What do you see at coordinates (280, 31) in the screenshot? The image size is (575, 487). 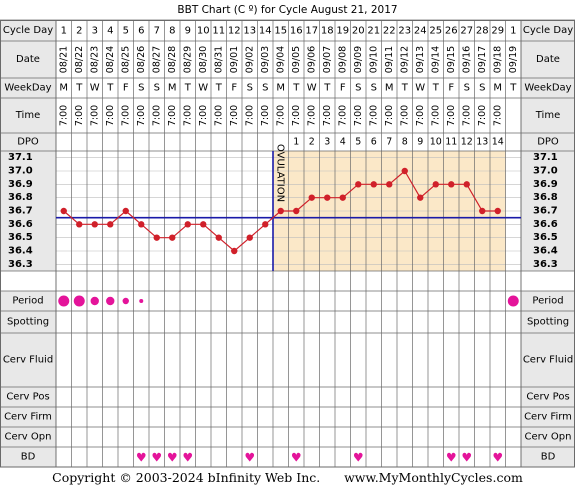 I see `cycle-day-label: 15` at bounding box center [280, 31].